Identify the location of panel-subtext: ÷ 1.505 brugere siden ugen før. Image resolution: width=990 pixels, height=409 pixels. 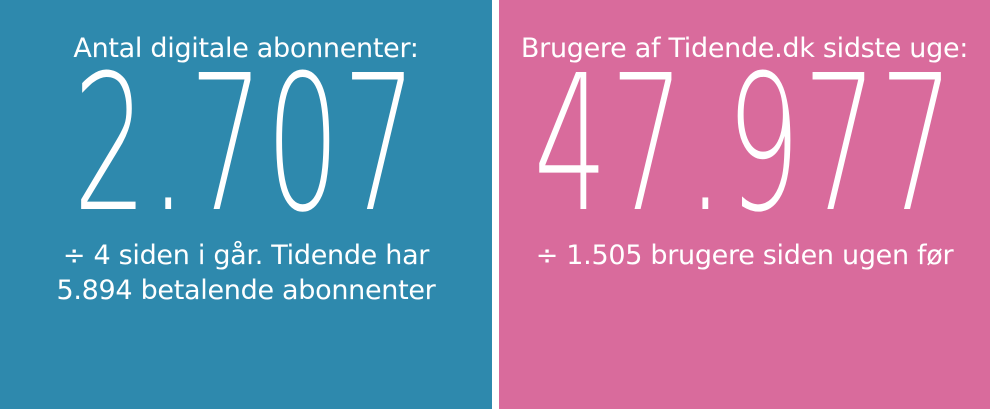
(744, 255).